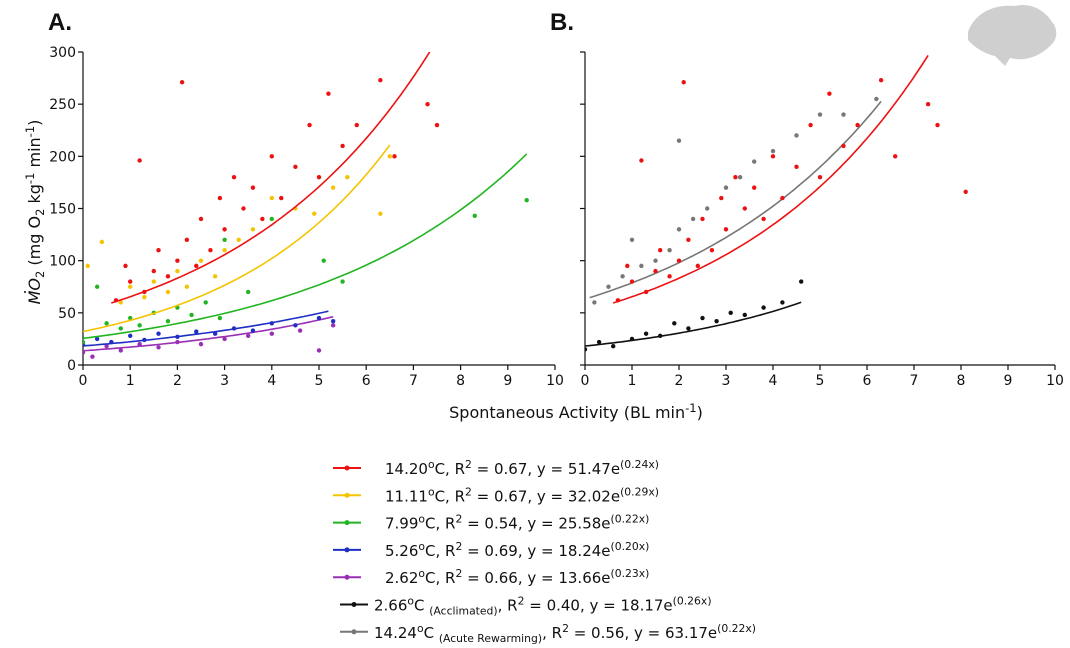 The width and height of the screenshot is (1070, 648). I want to click on text-segment: (mg O, so click(34, 243).